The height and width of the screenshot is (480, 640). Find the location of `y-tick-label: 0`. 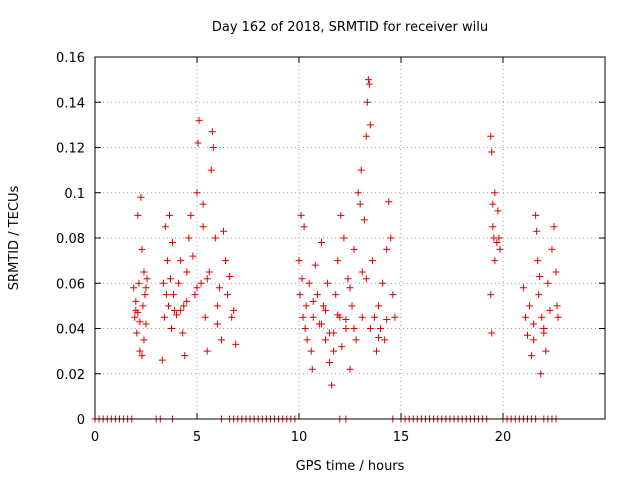

y-tick-label: 0 is located at coordinates (81, 420).